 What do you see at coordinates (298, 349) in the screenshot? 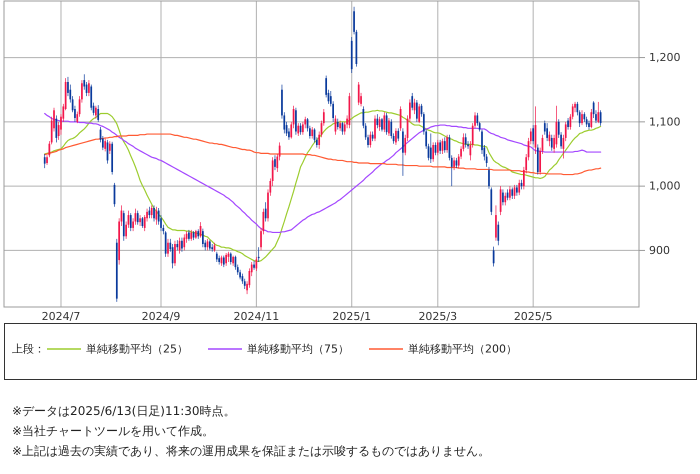
I see `legend-label: 単純移動平均（75）` at bounding box center [298, 349].